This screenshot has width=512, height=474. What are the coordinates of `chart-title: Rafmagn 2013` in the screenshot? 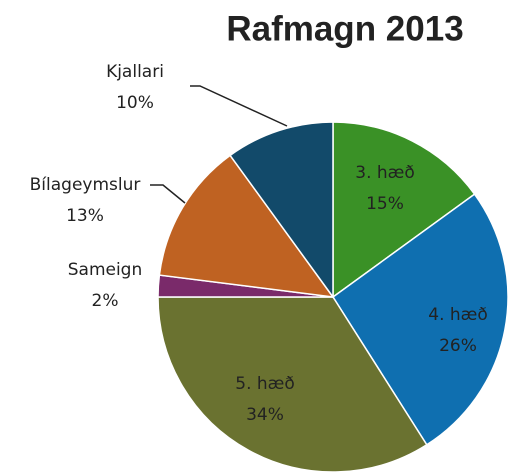 It's located at (344, 28).